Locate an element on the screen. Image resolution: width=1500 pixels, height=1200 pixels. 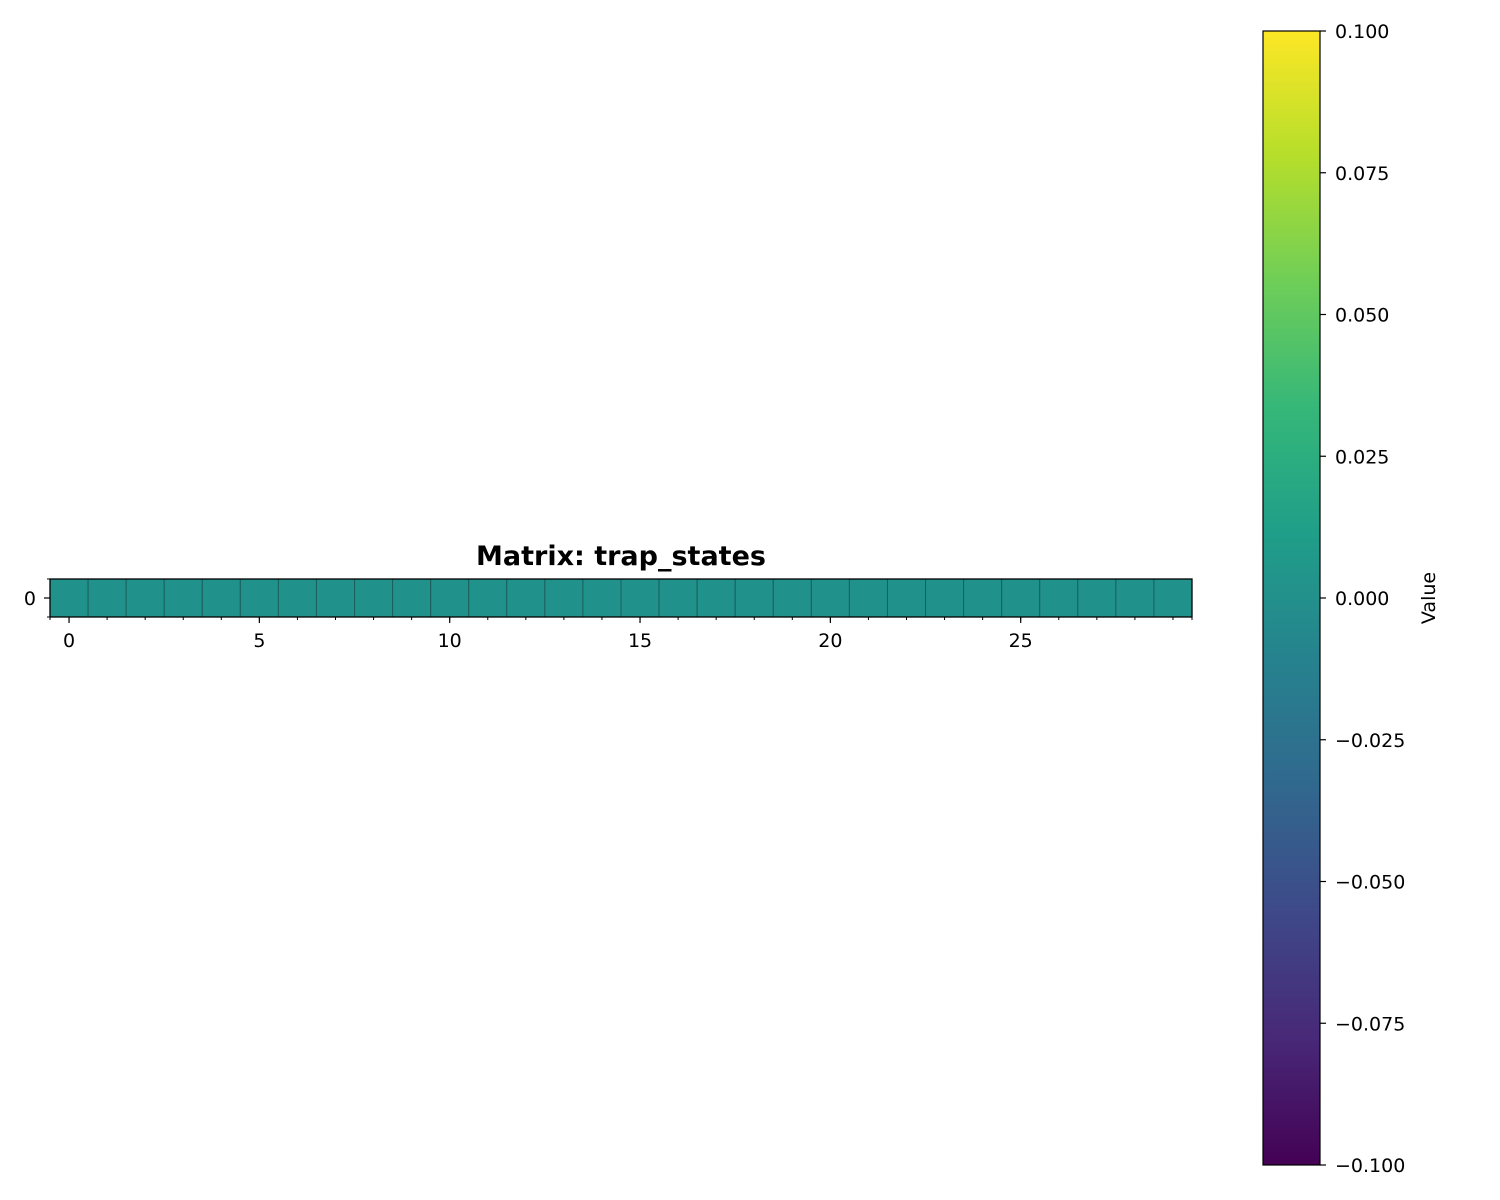
x-tick-label: 20 is located at coordinates (830, 641).